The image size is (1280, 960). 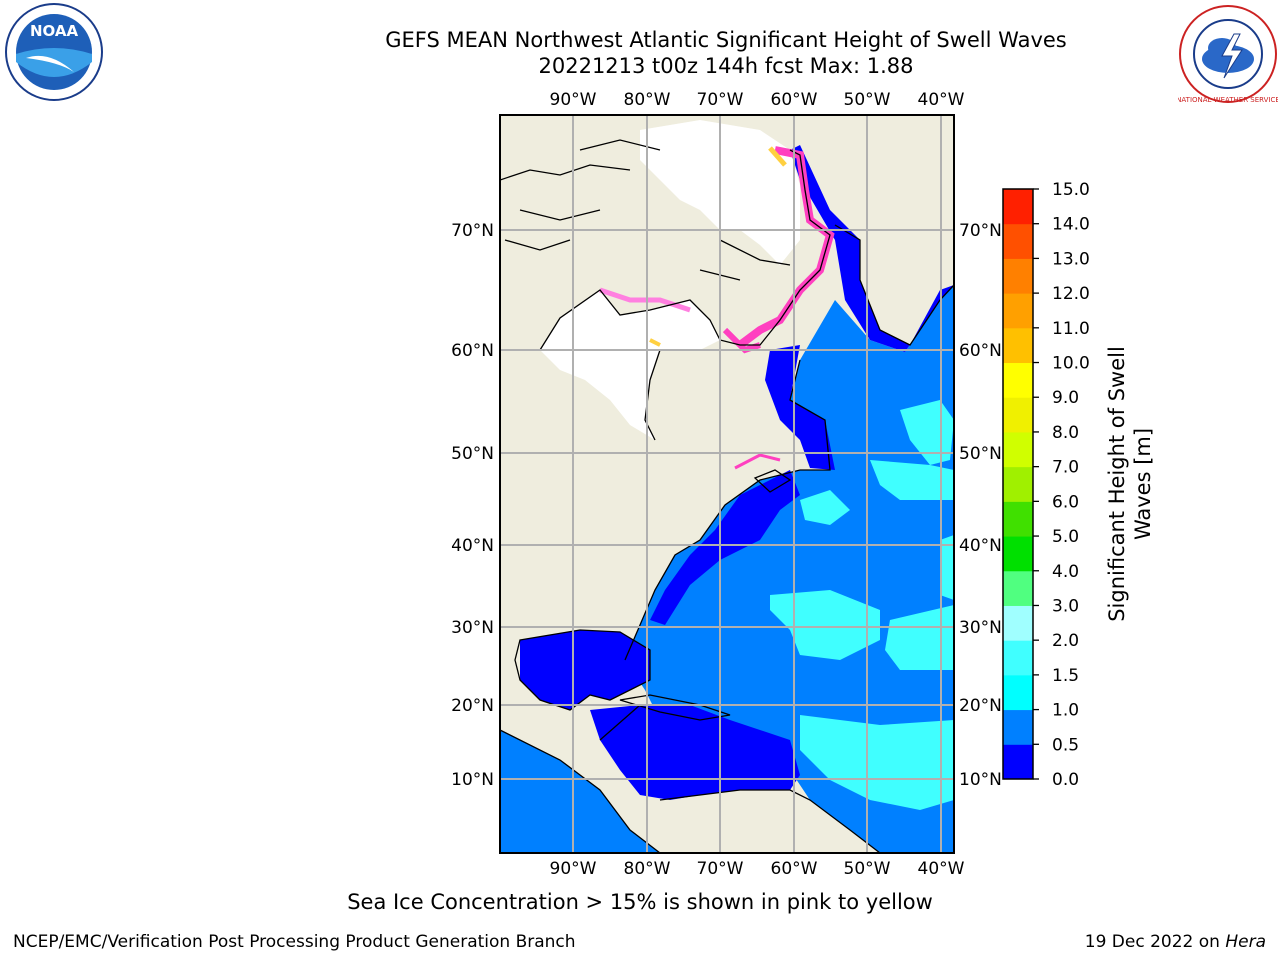 I want to click on ocean-south-pacific, so click(x=580, y=791).